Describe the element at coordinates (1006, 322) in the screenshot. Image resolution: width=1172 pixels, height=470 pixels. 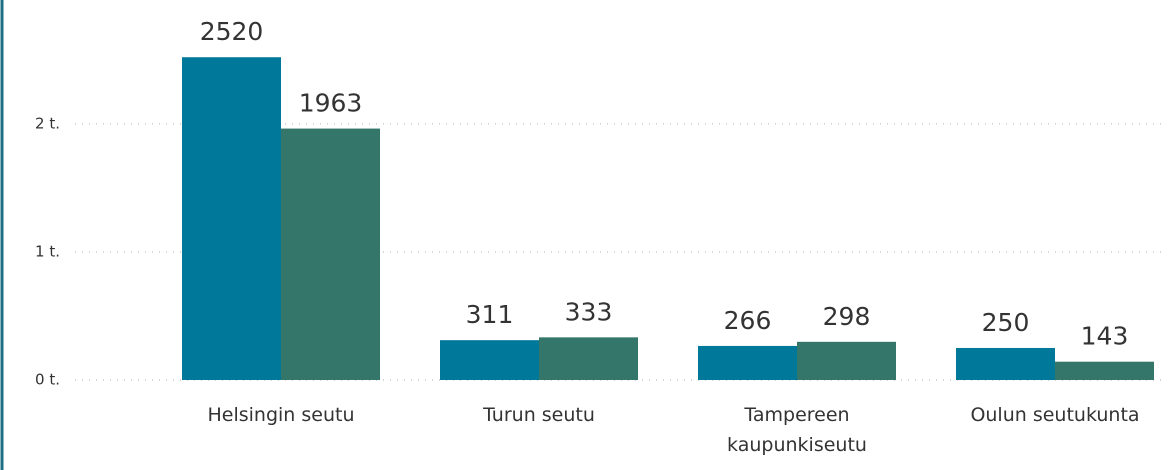
I see `data-label: 250` at that location.